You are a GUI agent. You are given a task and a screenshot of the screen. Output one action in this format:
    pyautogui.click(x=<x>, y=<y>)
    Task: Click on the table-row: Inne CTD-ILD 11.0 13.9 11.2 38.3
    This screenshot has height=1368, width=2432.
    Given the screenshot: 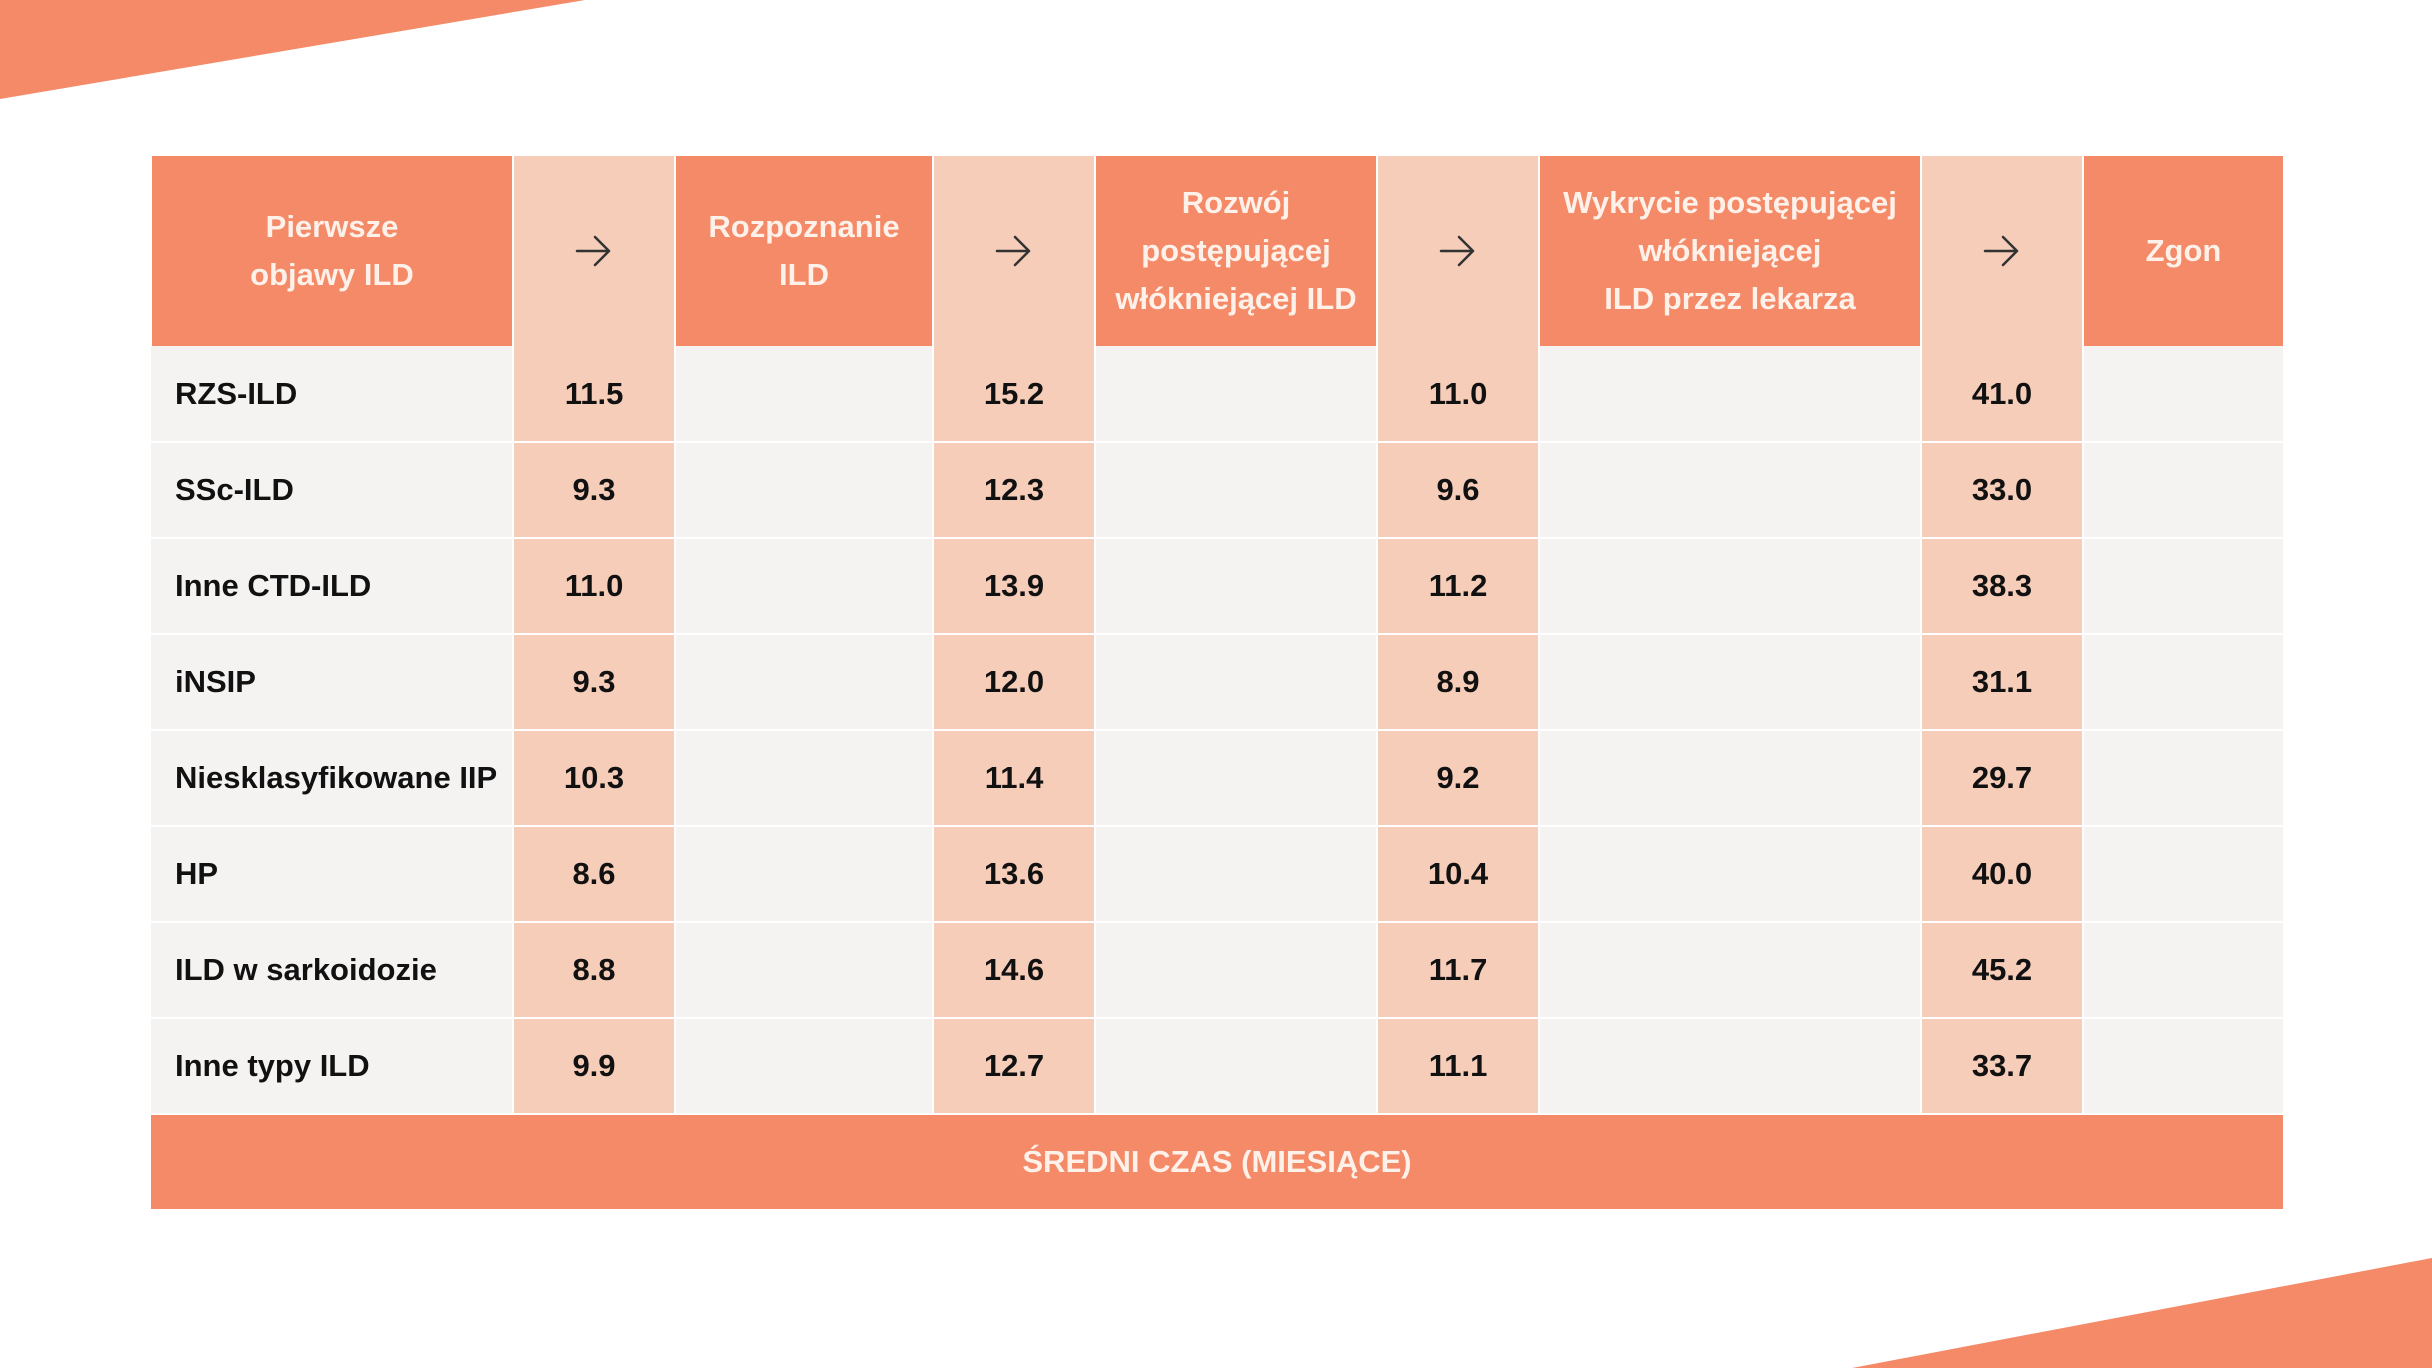 What is the action you would take?
    pyautogui.click(x=1217, y=586)
    